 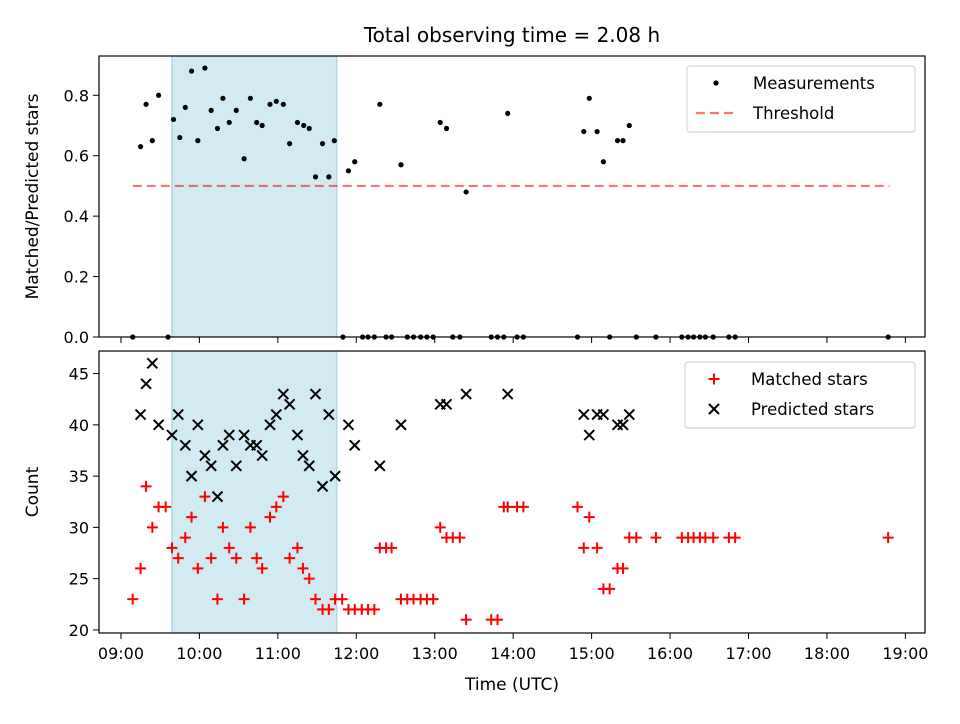 I want to click on bot-xtick-label: 19:00, so click(x=905, y=653).